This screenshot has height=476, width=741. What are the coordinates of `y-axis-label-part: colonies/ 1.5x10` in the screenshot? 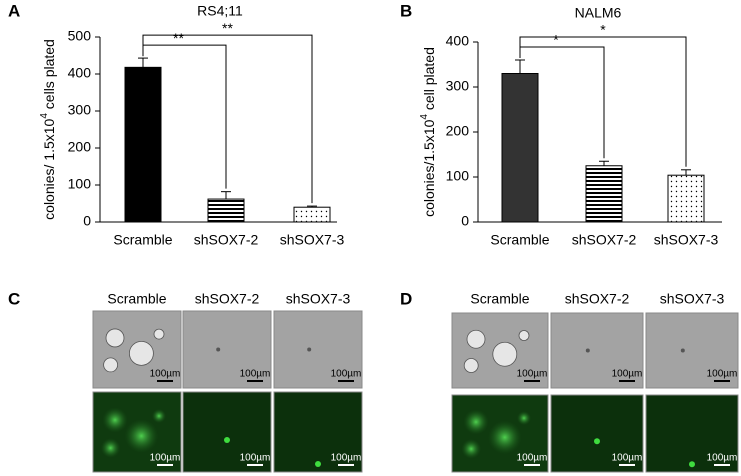 It's located at (49, 168).